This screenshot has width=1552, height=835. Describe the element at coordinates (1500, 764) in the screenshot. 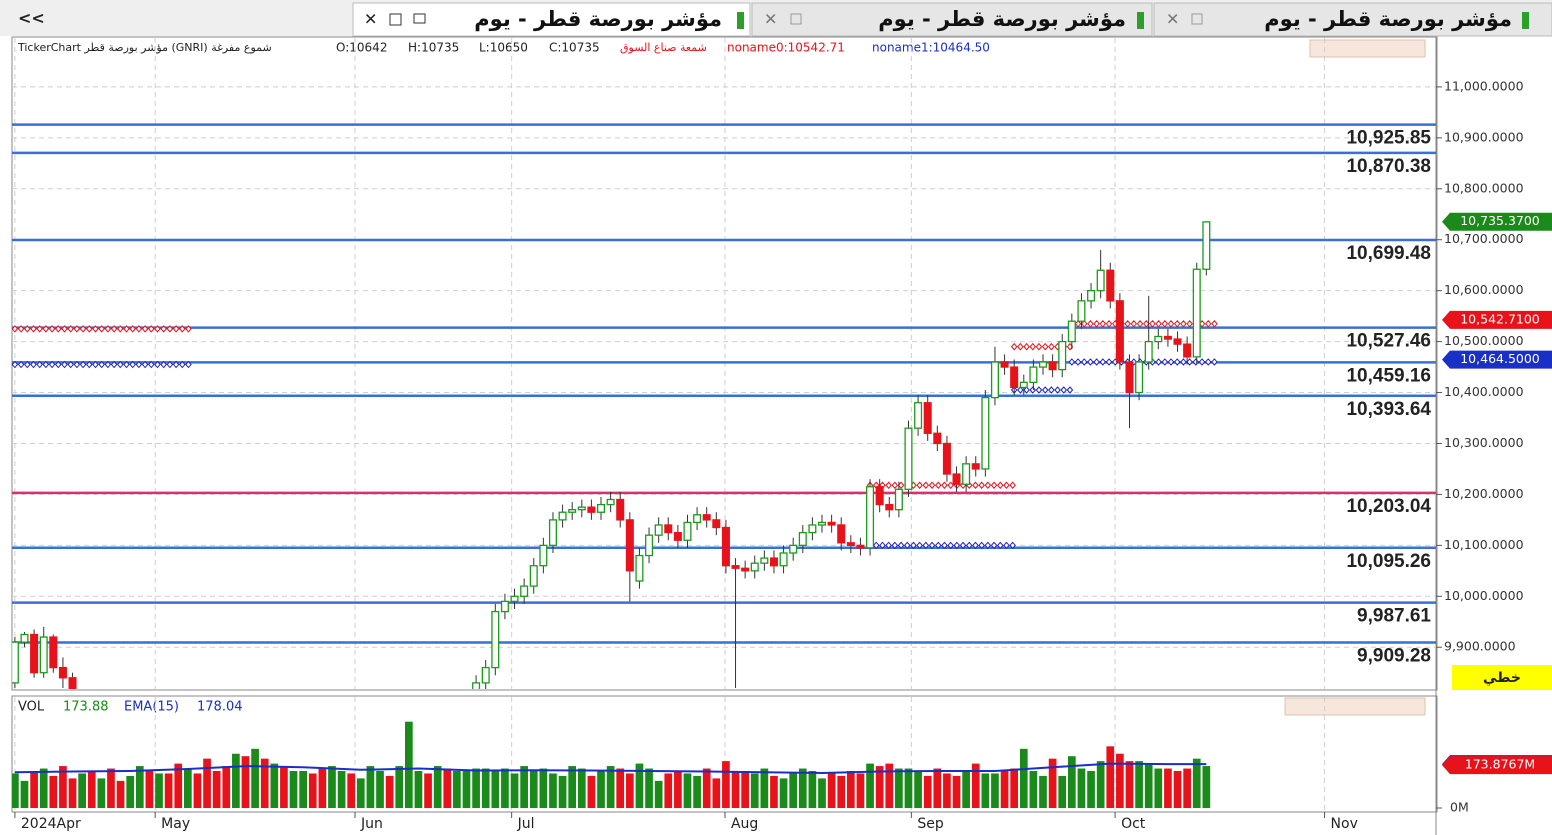

I see `price-badge-label: 173.8767M` at that location.